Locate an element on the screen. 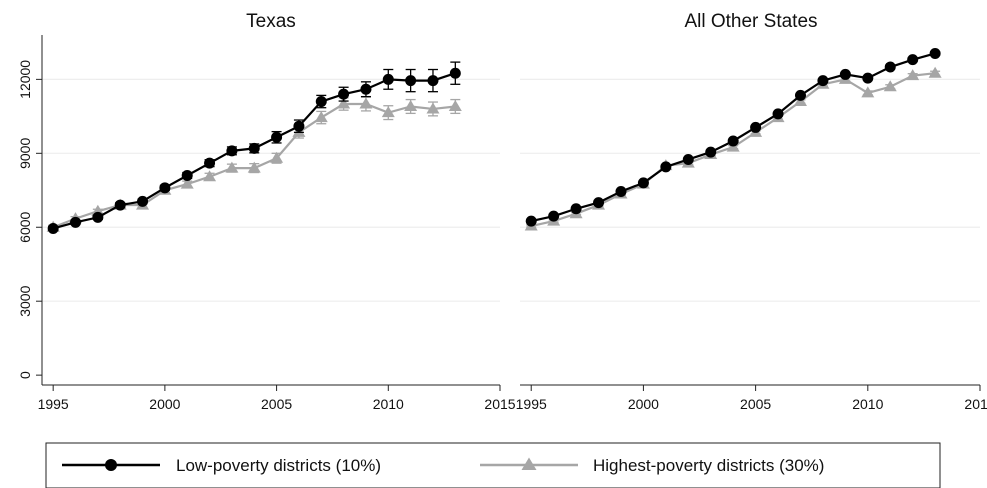 The width and height of the screenshot is (987, 488). panel-title-texas: Texas is located at coordinates (271, 21).